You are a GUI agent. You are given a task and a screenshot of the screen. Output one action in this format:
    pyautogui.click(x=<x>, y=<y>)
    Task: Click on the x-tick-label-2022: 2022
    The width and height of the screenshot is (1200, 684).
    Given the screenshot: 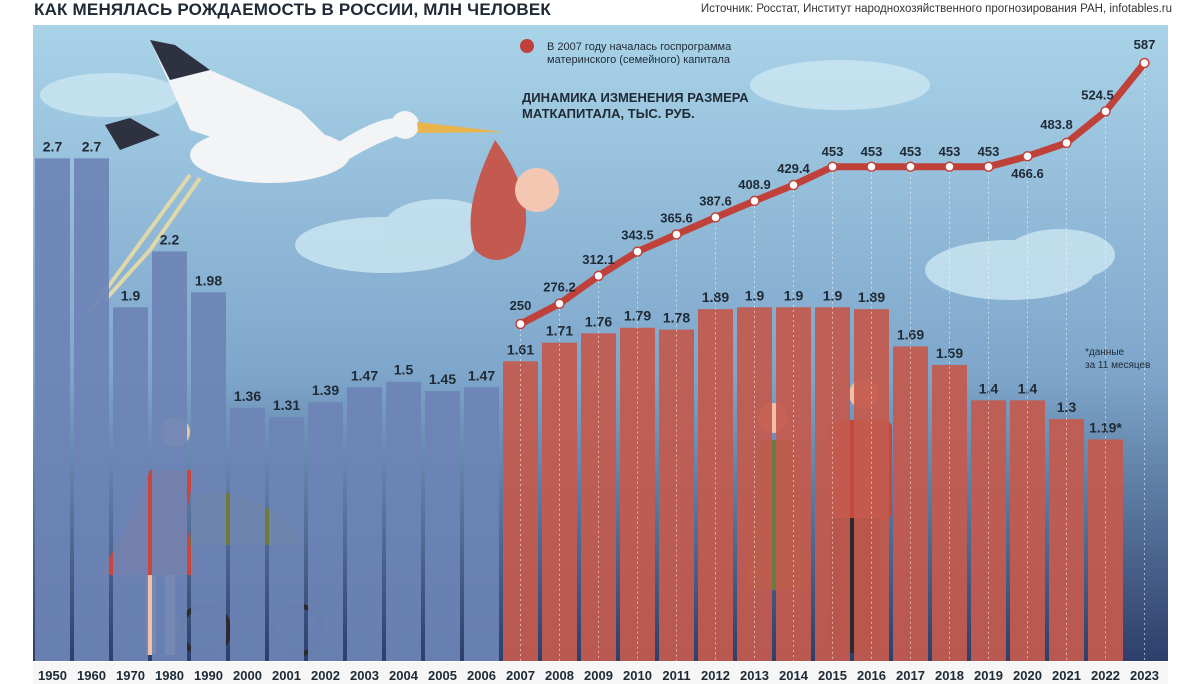 What is the action you would take?
    pyautogui.click(x=1105, y=675)
    